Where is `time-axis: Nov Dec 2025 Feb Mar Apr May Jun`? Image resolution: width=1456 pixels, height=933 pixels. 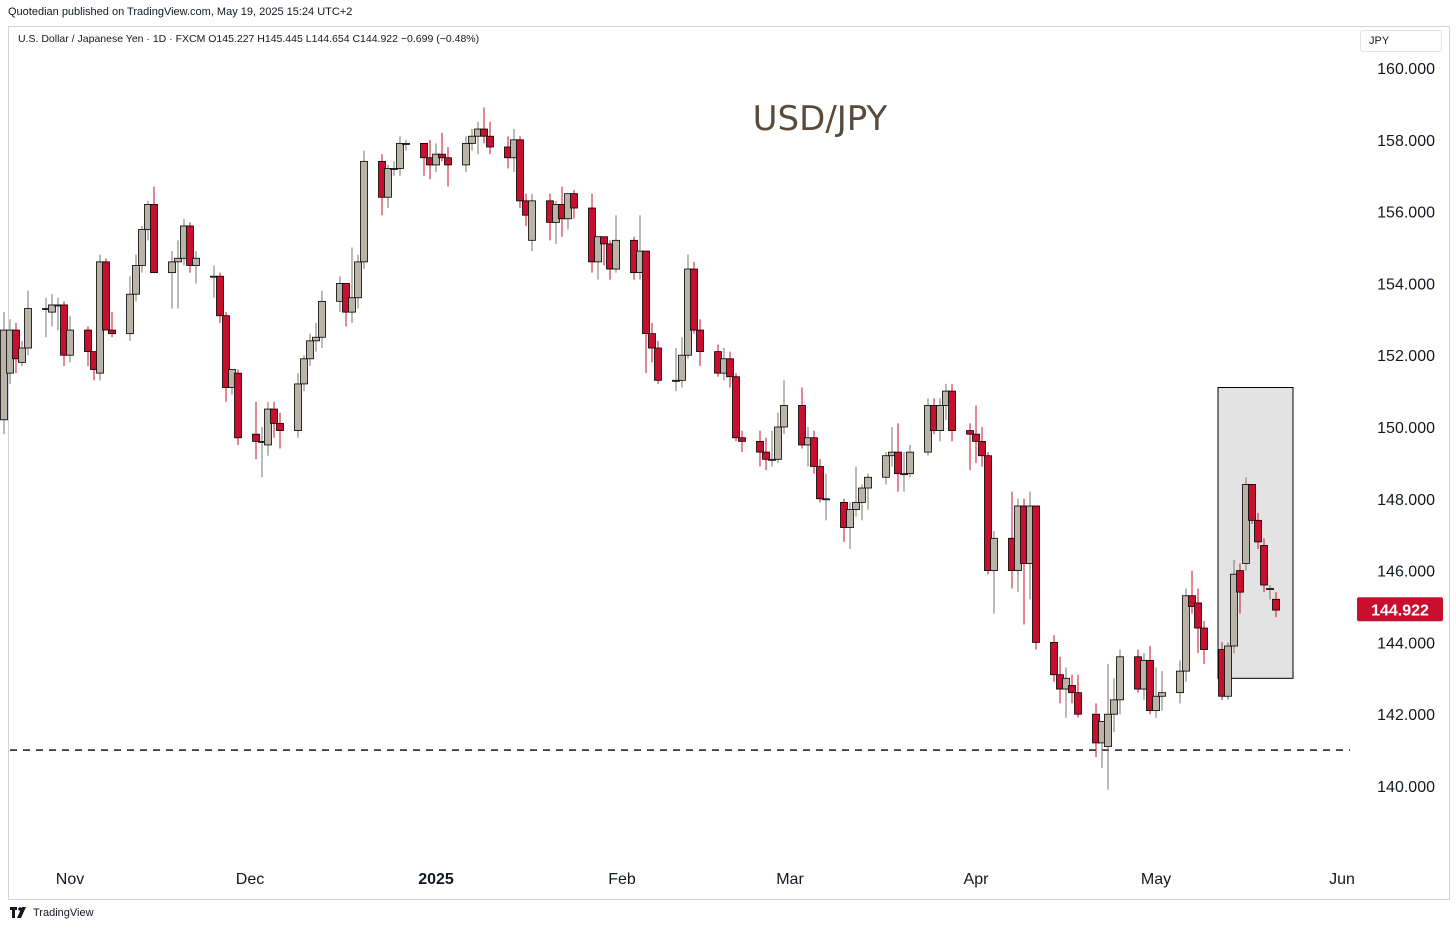 time-axis: Nov Dec 2025 Feb Mar Apr May Jun is located at coordinates (705, 879).